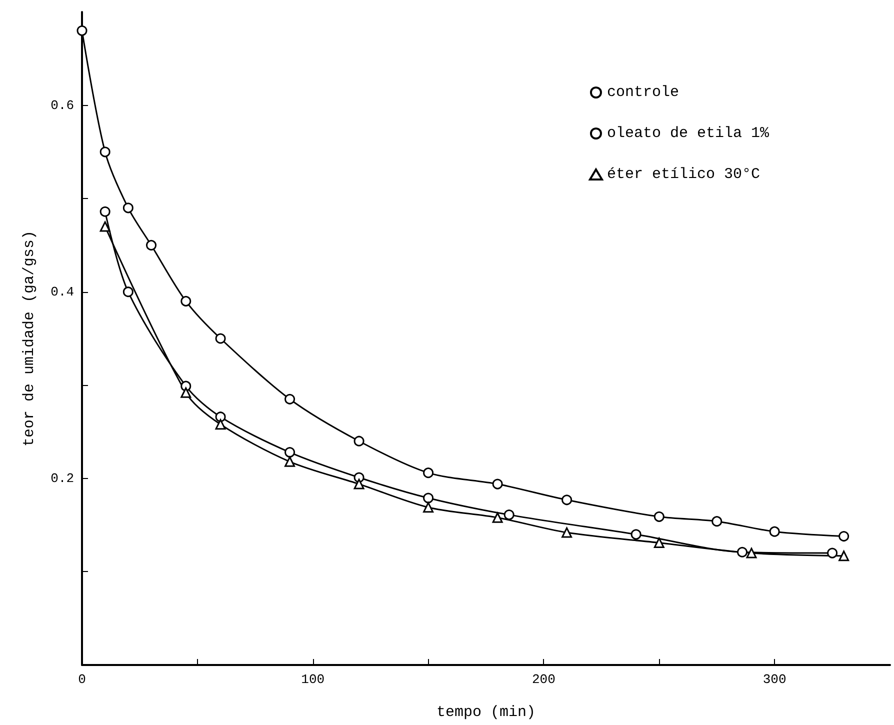  I want to click on x-tick-label: 100, so click(313, 679).